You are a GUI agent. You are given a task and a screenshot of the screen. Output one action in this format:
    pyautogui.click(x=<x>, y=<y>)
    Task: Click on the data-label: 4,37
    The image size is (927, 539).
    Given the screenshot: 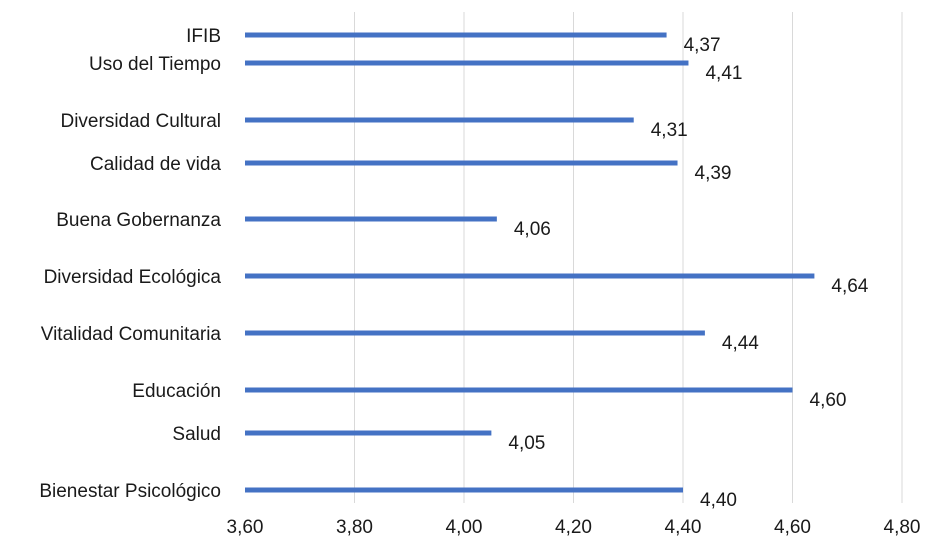 What is the action you would take?
    pyautogui.click(x=702, y=45)
    